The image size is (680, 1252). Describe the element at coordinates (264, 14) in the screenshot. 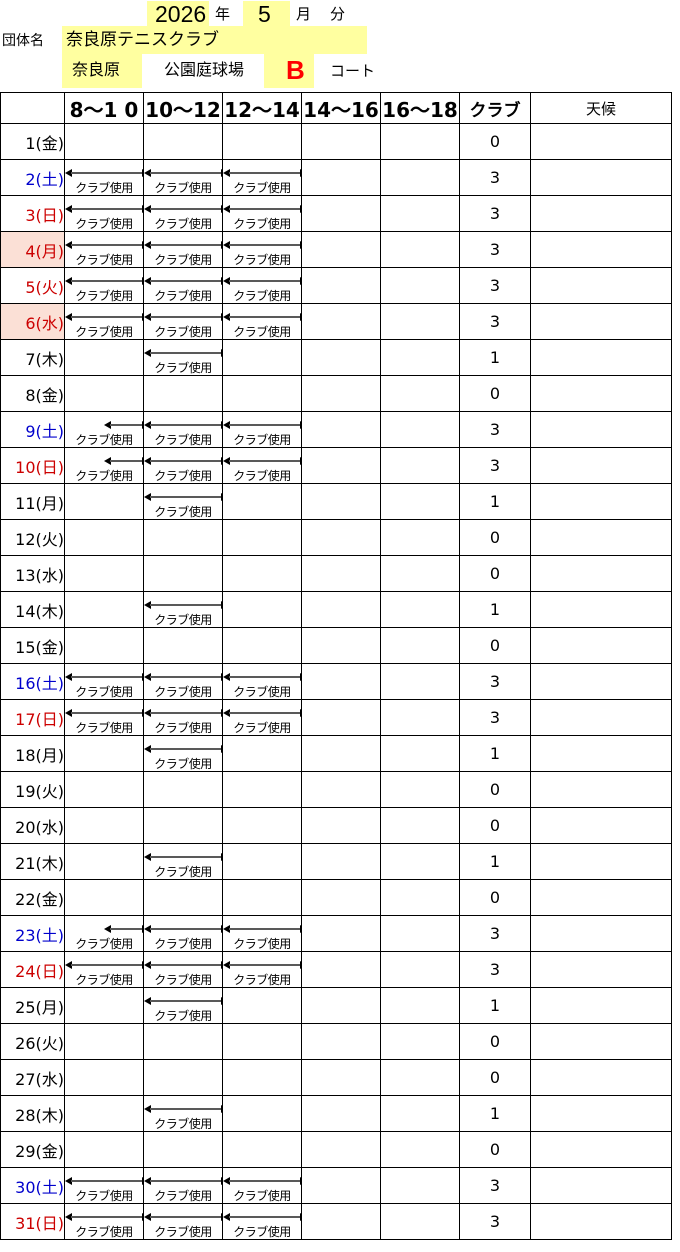

I see `month-value: 5` at that location.